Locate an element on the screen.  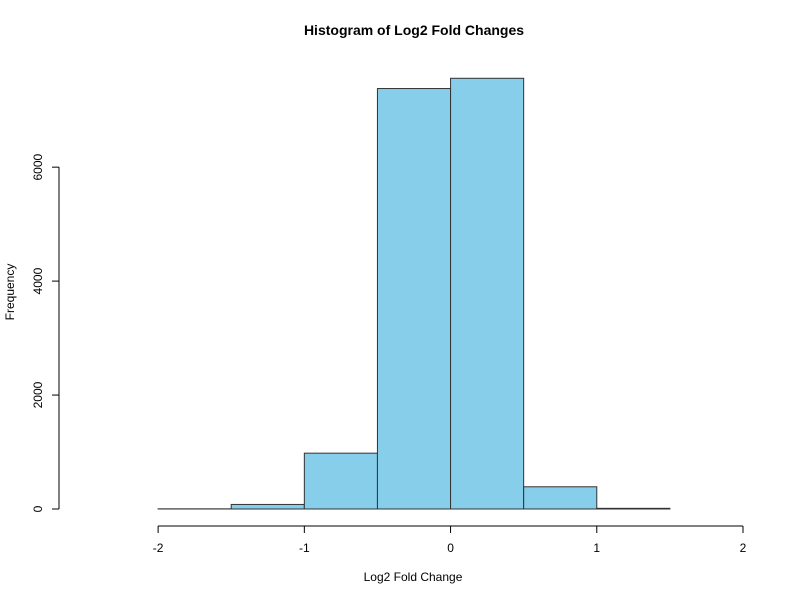
y-axis-label: Frequency is located at coordinates (10, 292).